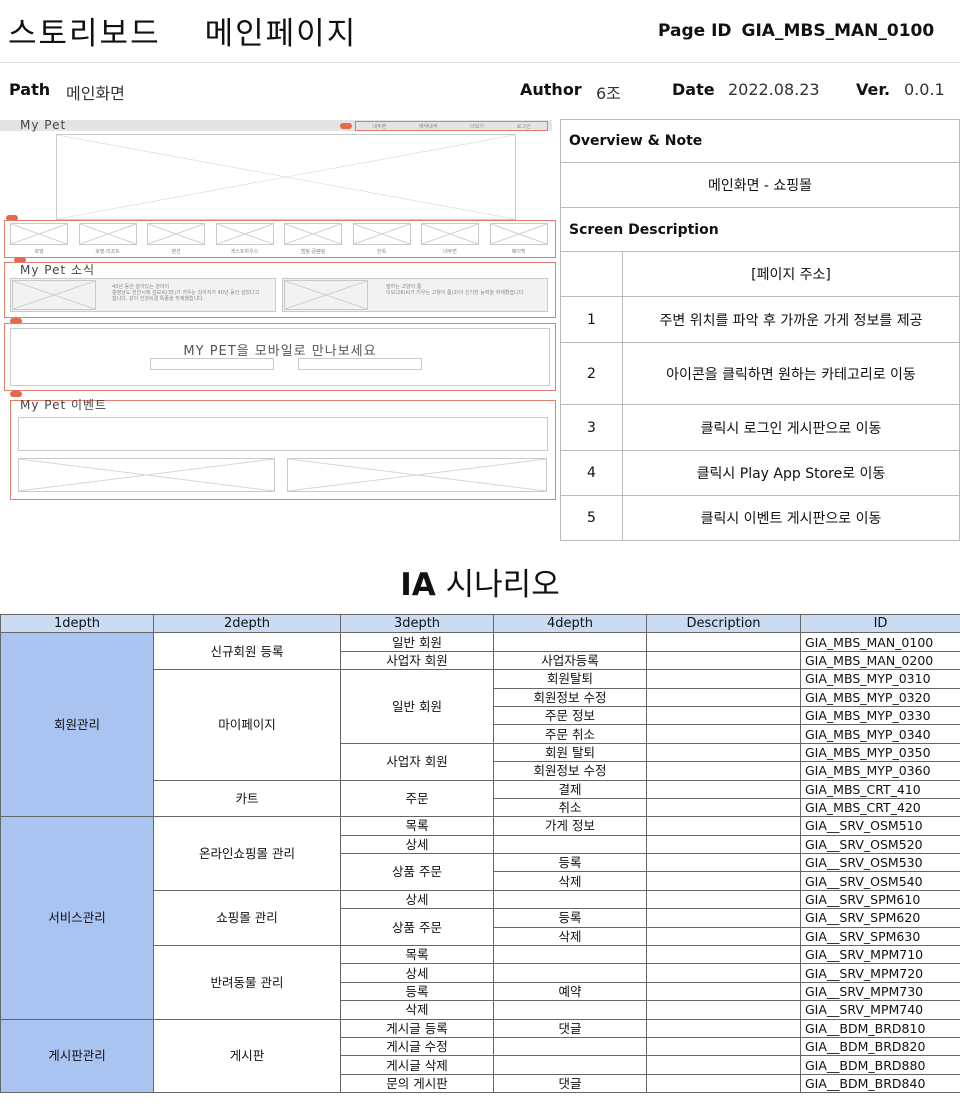 The image size is (960, 1106). Describe the element at coordinates (591, 319) in the screenshot. I see `desc-num: 1` at that location.